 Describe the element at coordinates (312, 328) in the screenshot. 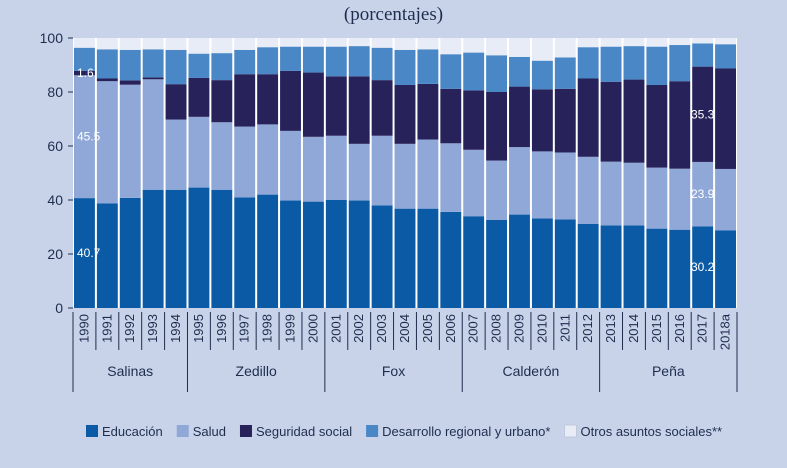

I see `x-tick-label: 2000` at that location.